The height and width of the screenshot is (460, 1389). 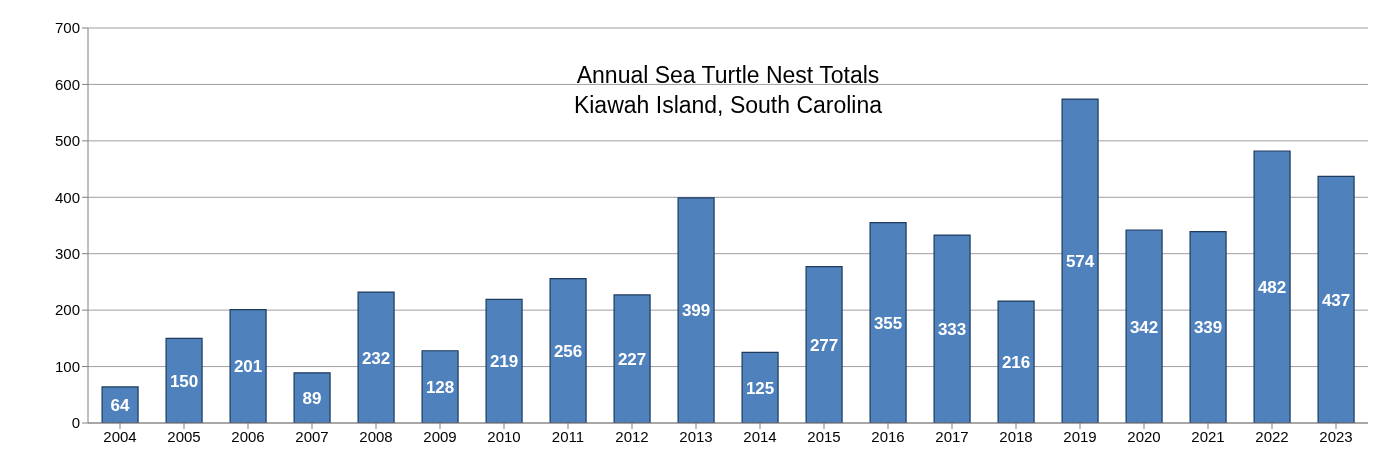 I want to click on x-tick-label: 2004, so click(x=120, y=436).